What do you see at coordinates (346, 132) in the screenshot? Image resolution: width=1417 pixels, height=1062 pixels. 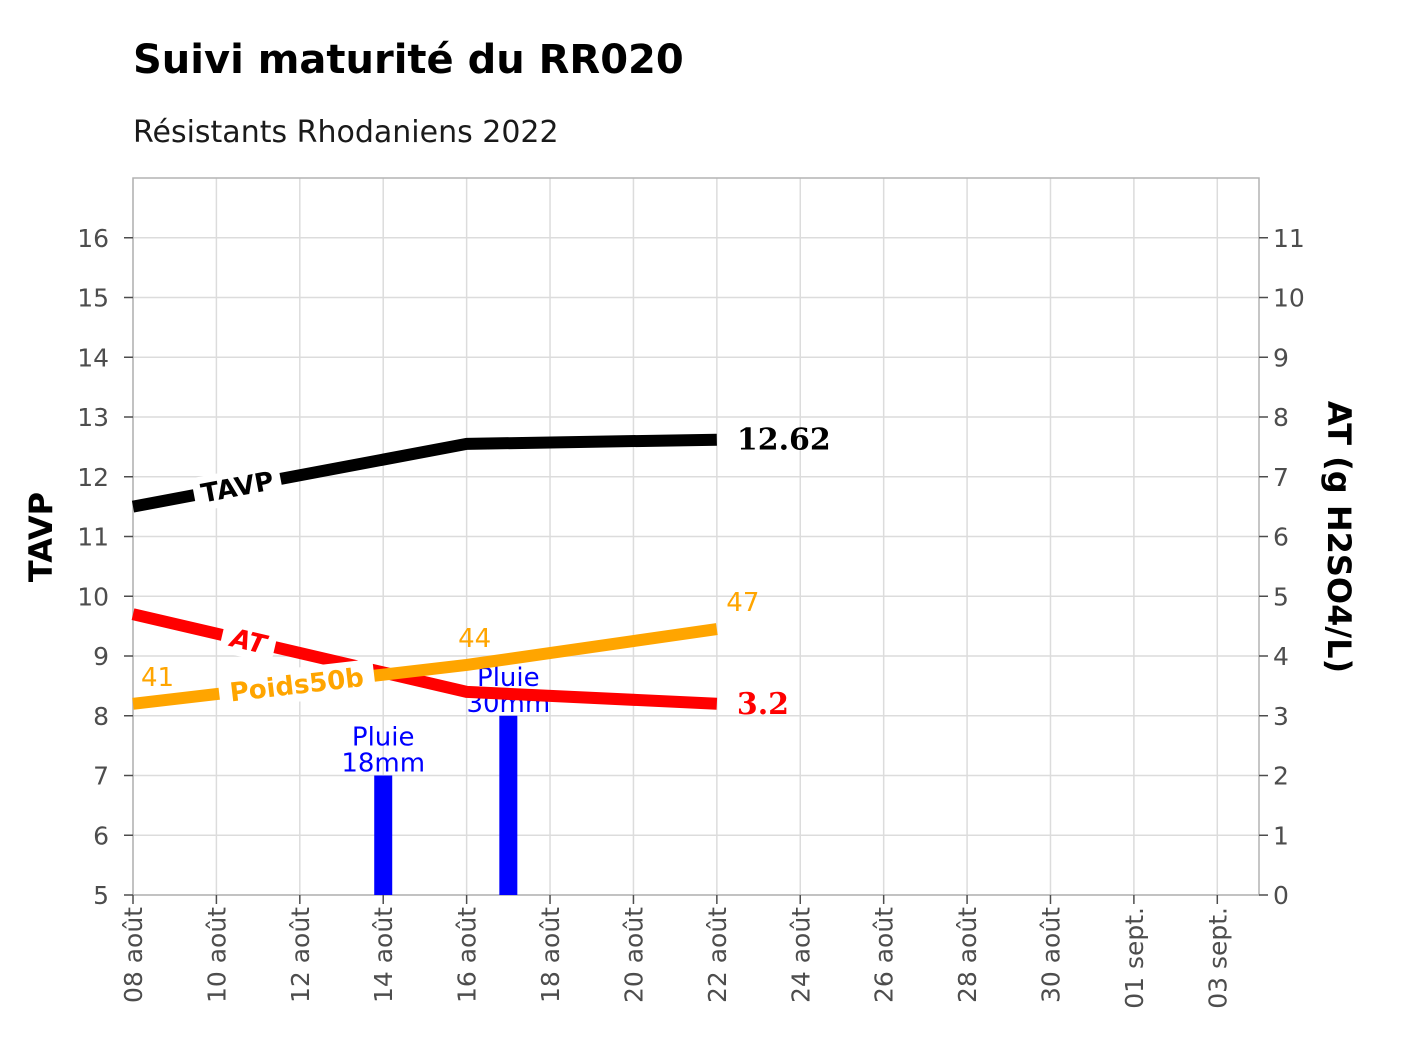 I see `chart-subtitle: Résistants Rhodaniens 2022` at bounding box center [346, 132].